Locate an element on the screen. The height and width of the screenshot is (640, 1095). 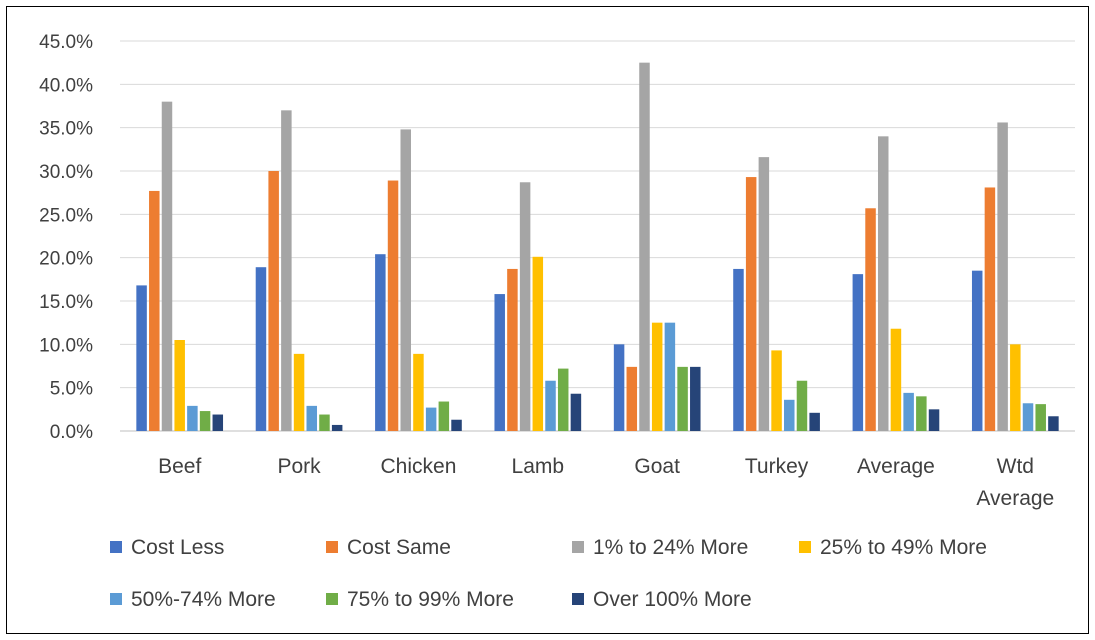
x-tick-label: Pork is located at coordinates (299, 466).